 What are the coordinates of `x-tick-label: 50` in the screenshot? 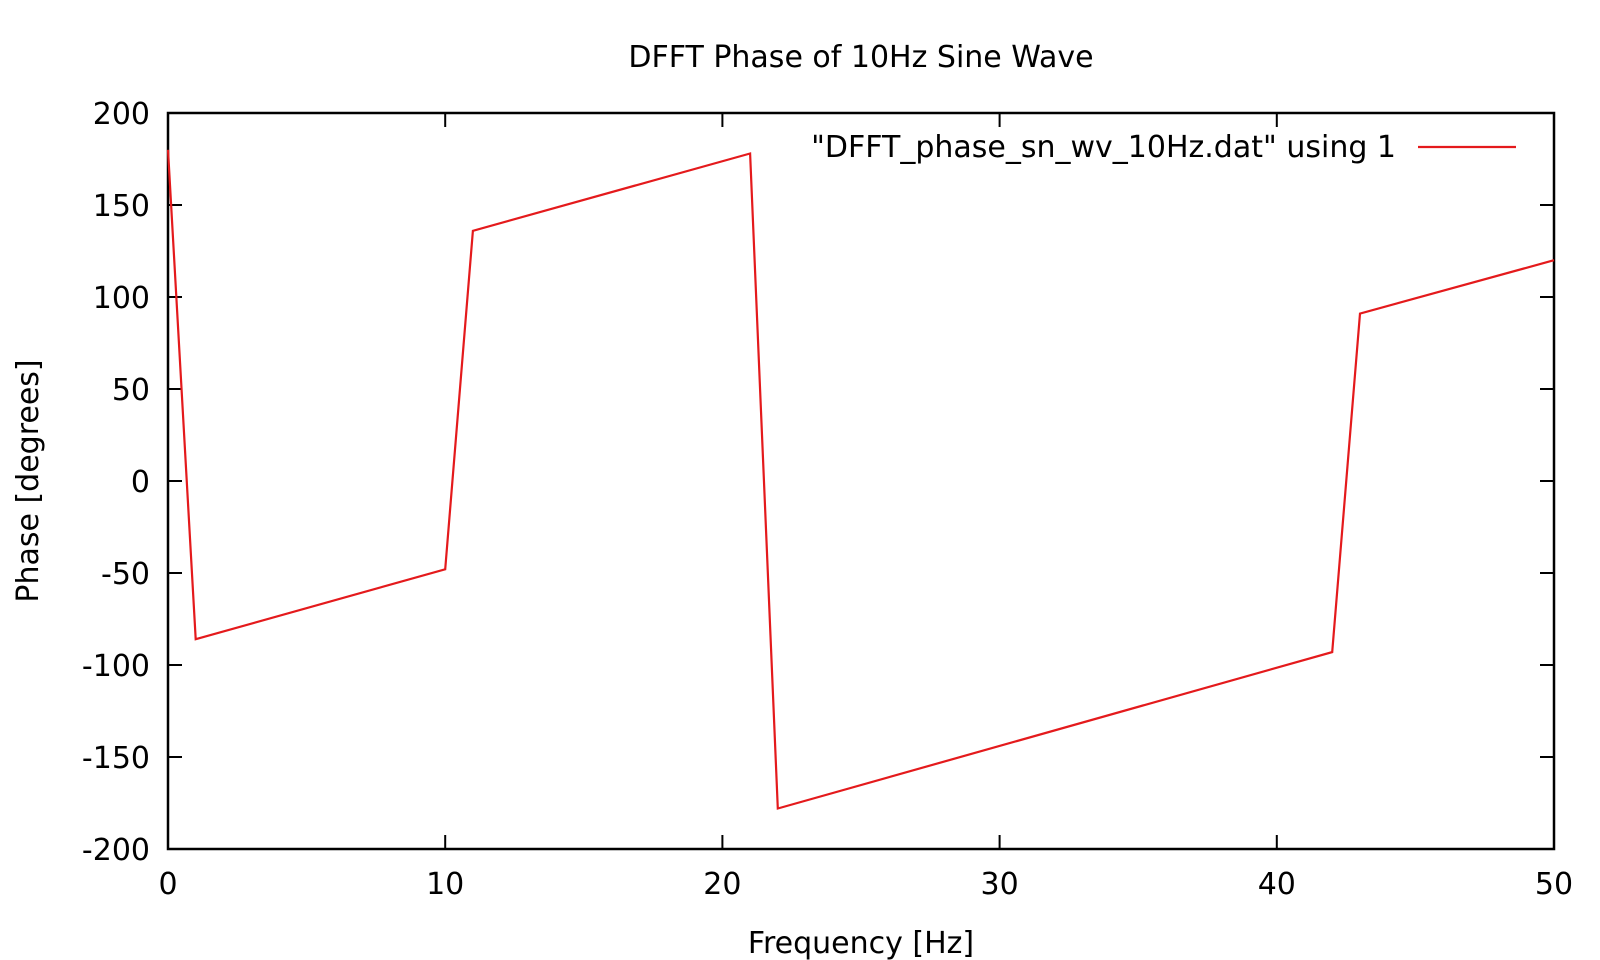 It's located at (1554, 884).